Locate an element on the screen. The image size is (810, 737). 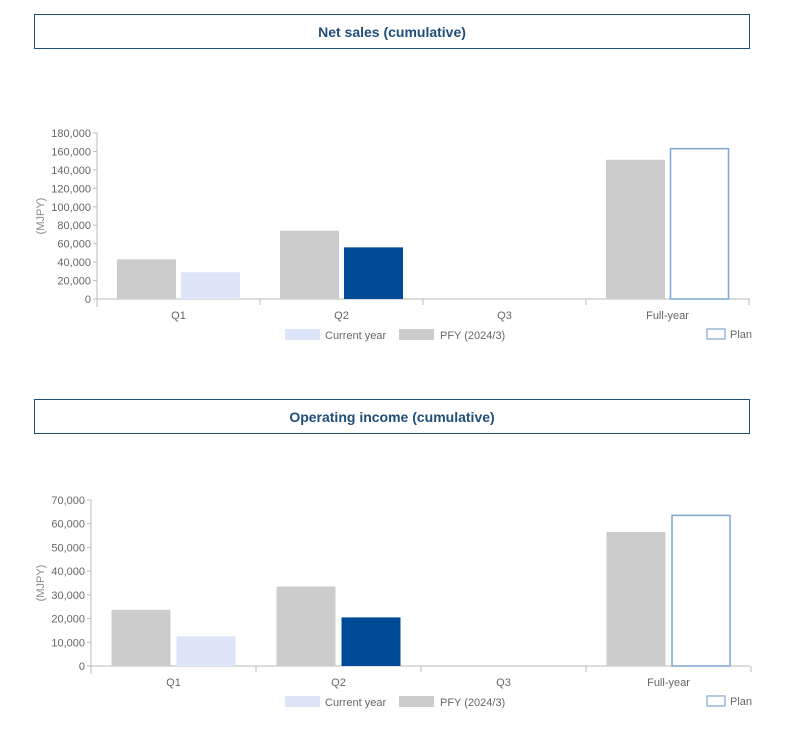
y-tick-label: 10,000 is located at coordinates (68, 643).